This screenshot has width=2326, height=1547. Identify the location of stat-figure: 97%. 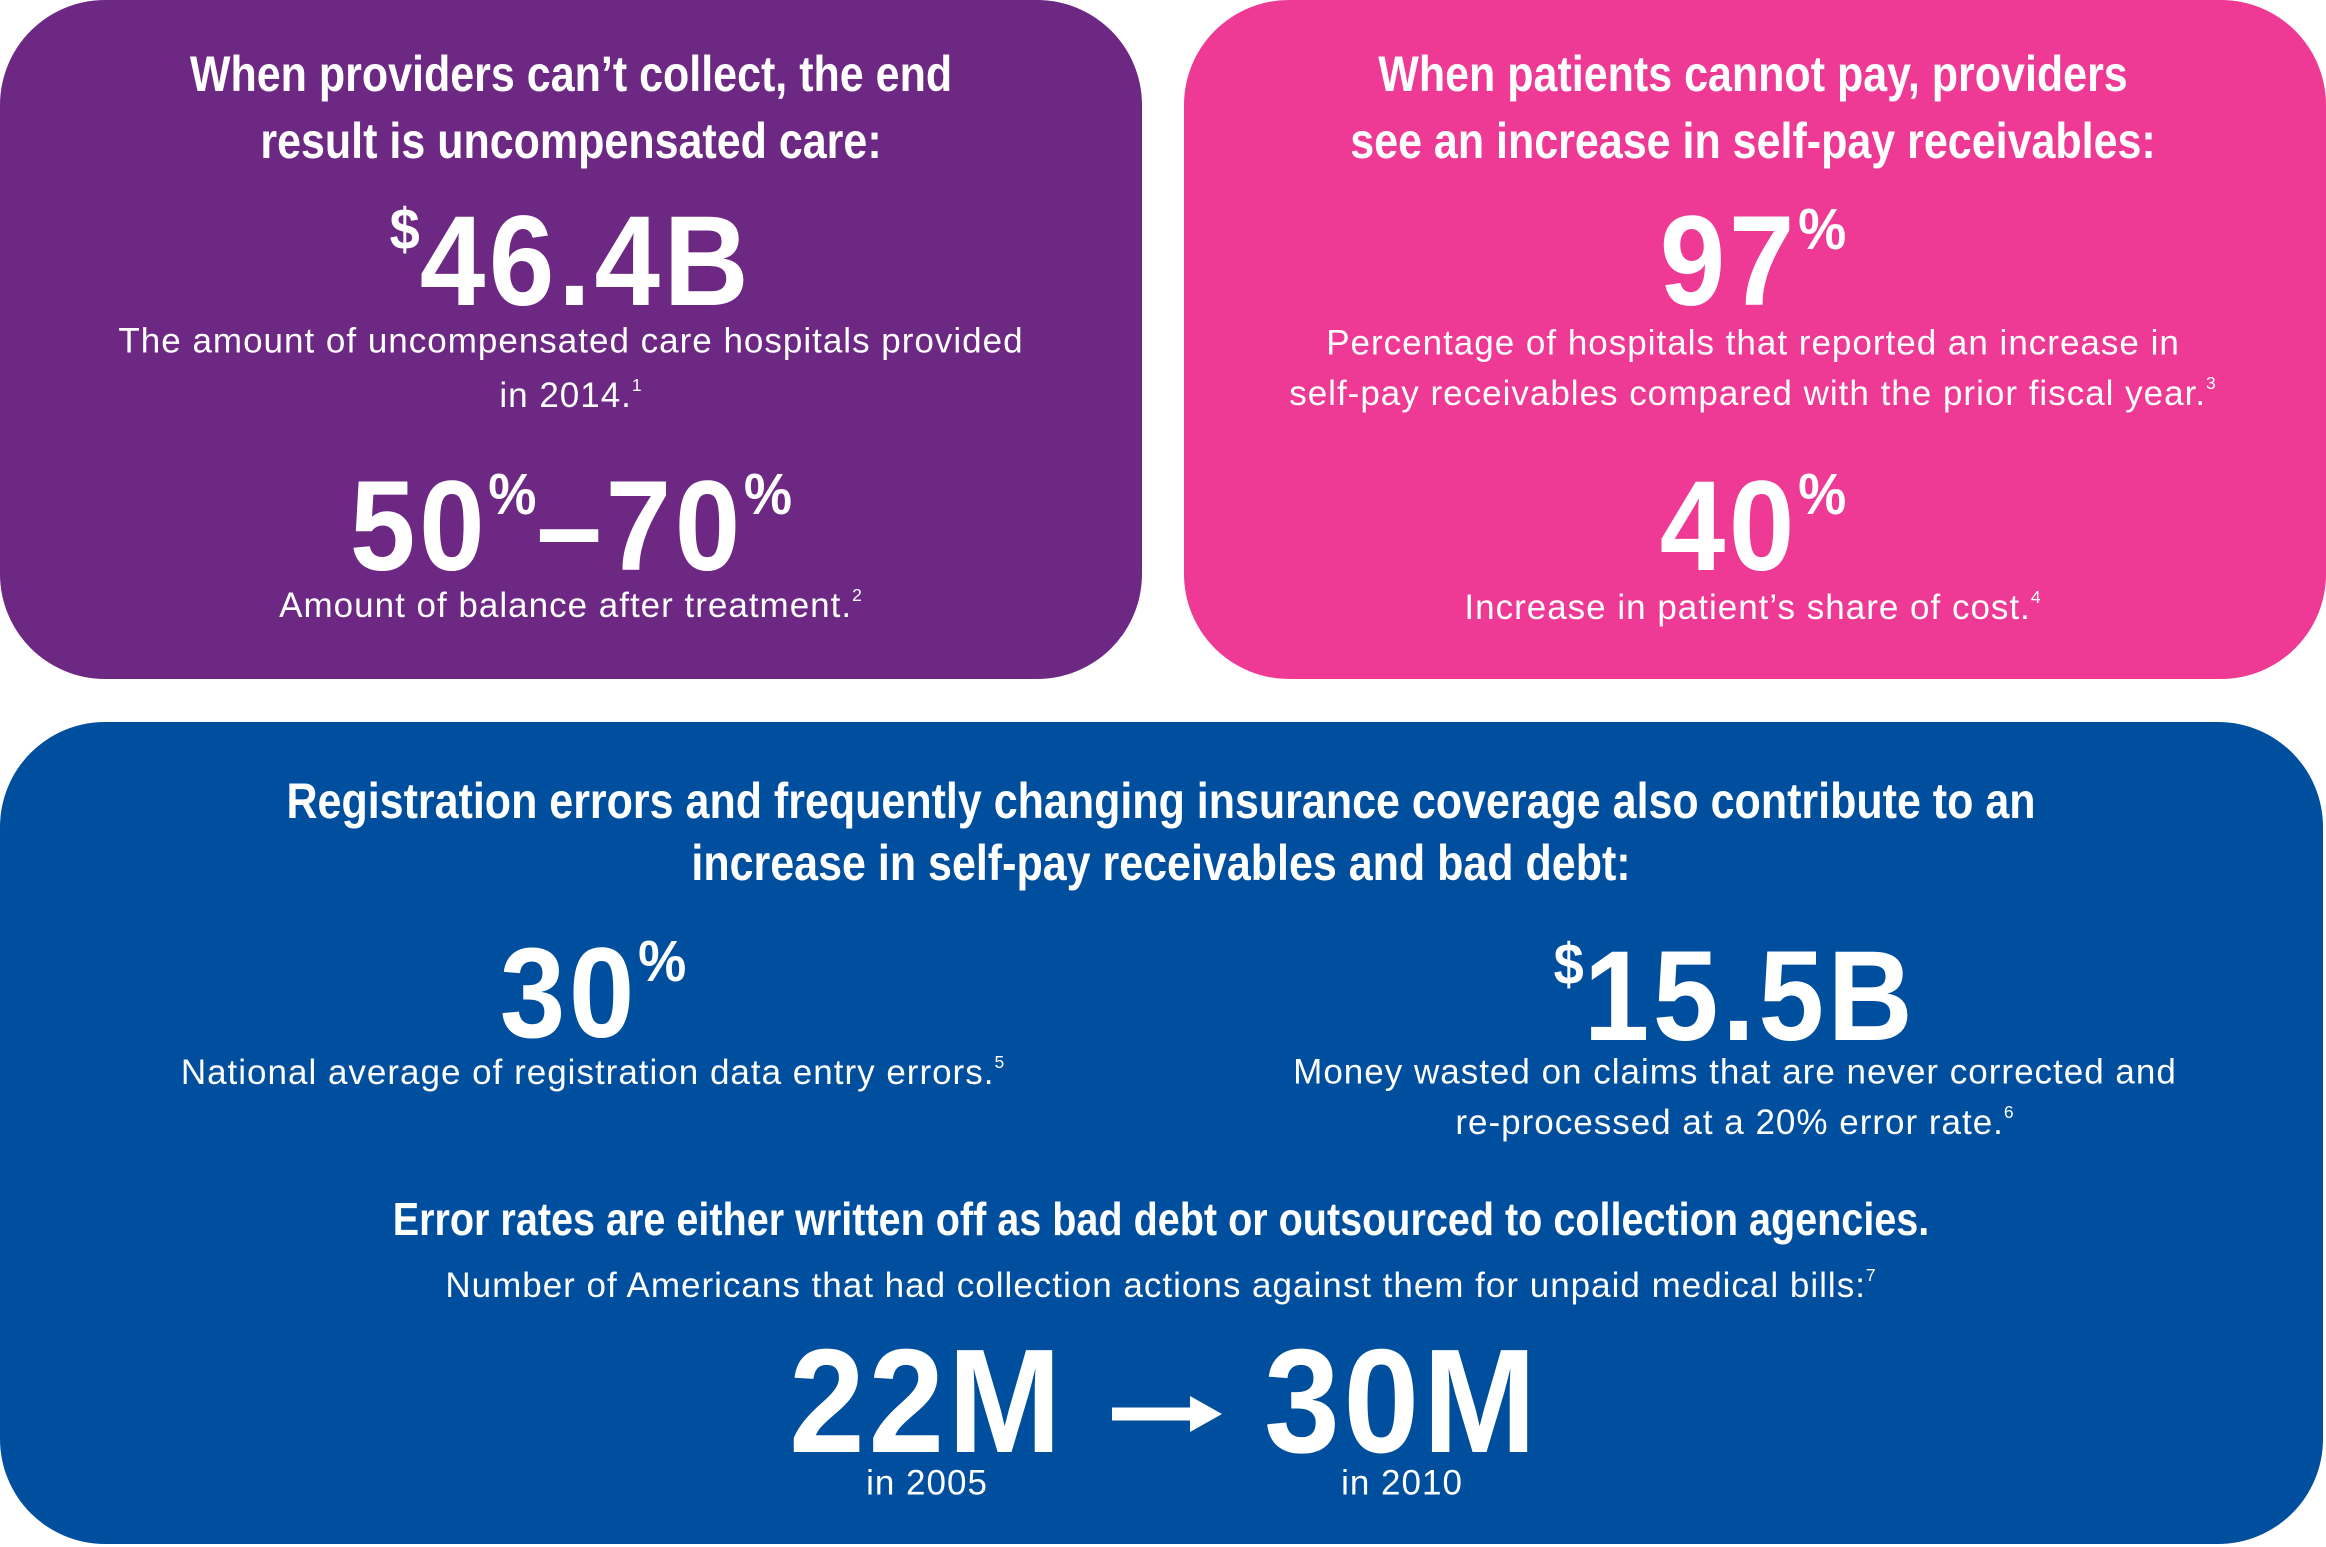
(1753, 262).